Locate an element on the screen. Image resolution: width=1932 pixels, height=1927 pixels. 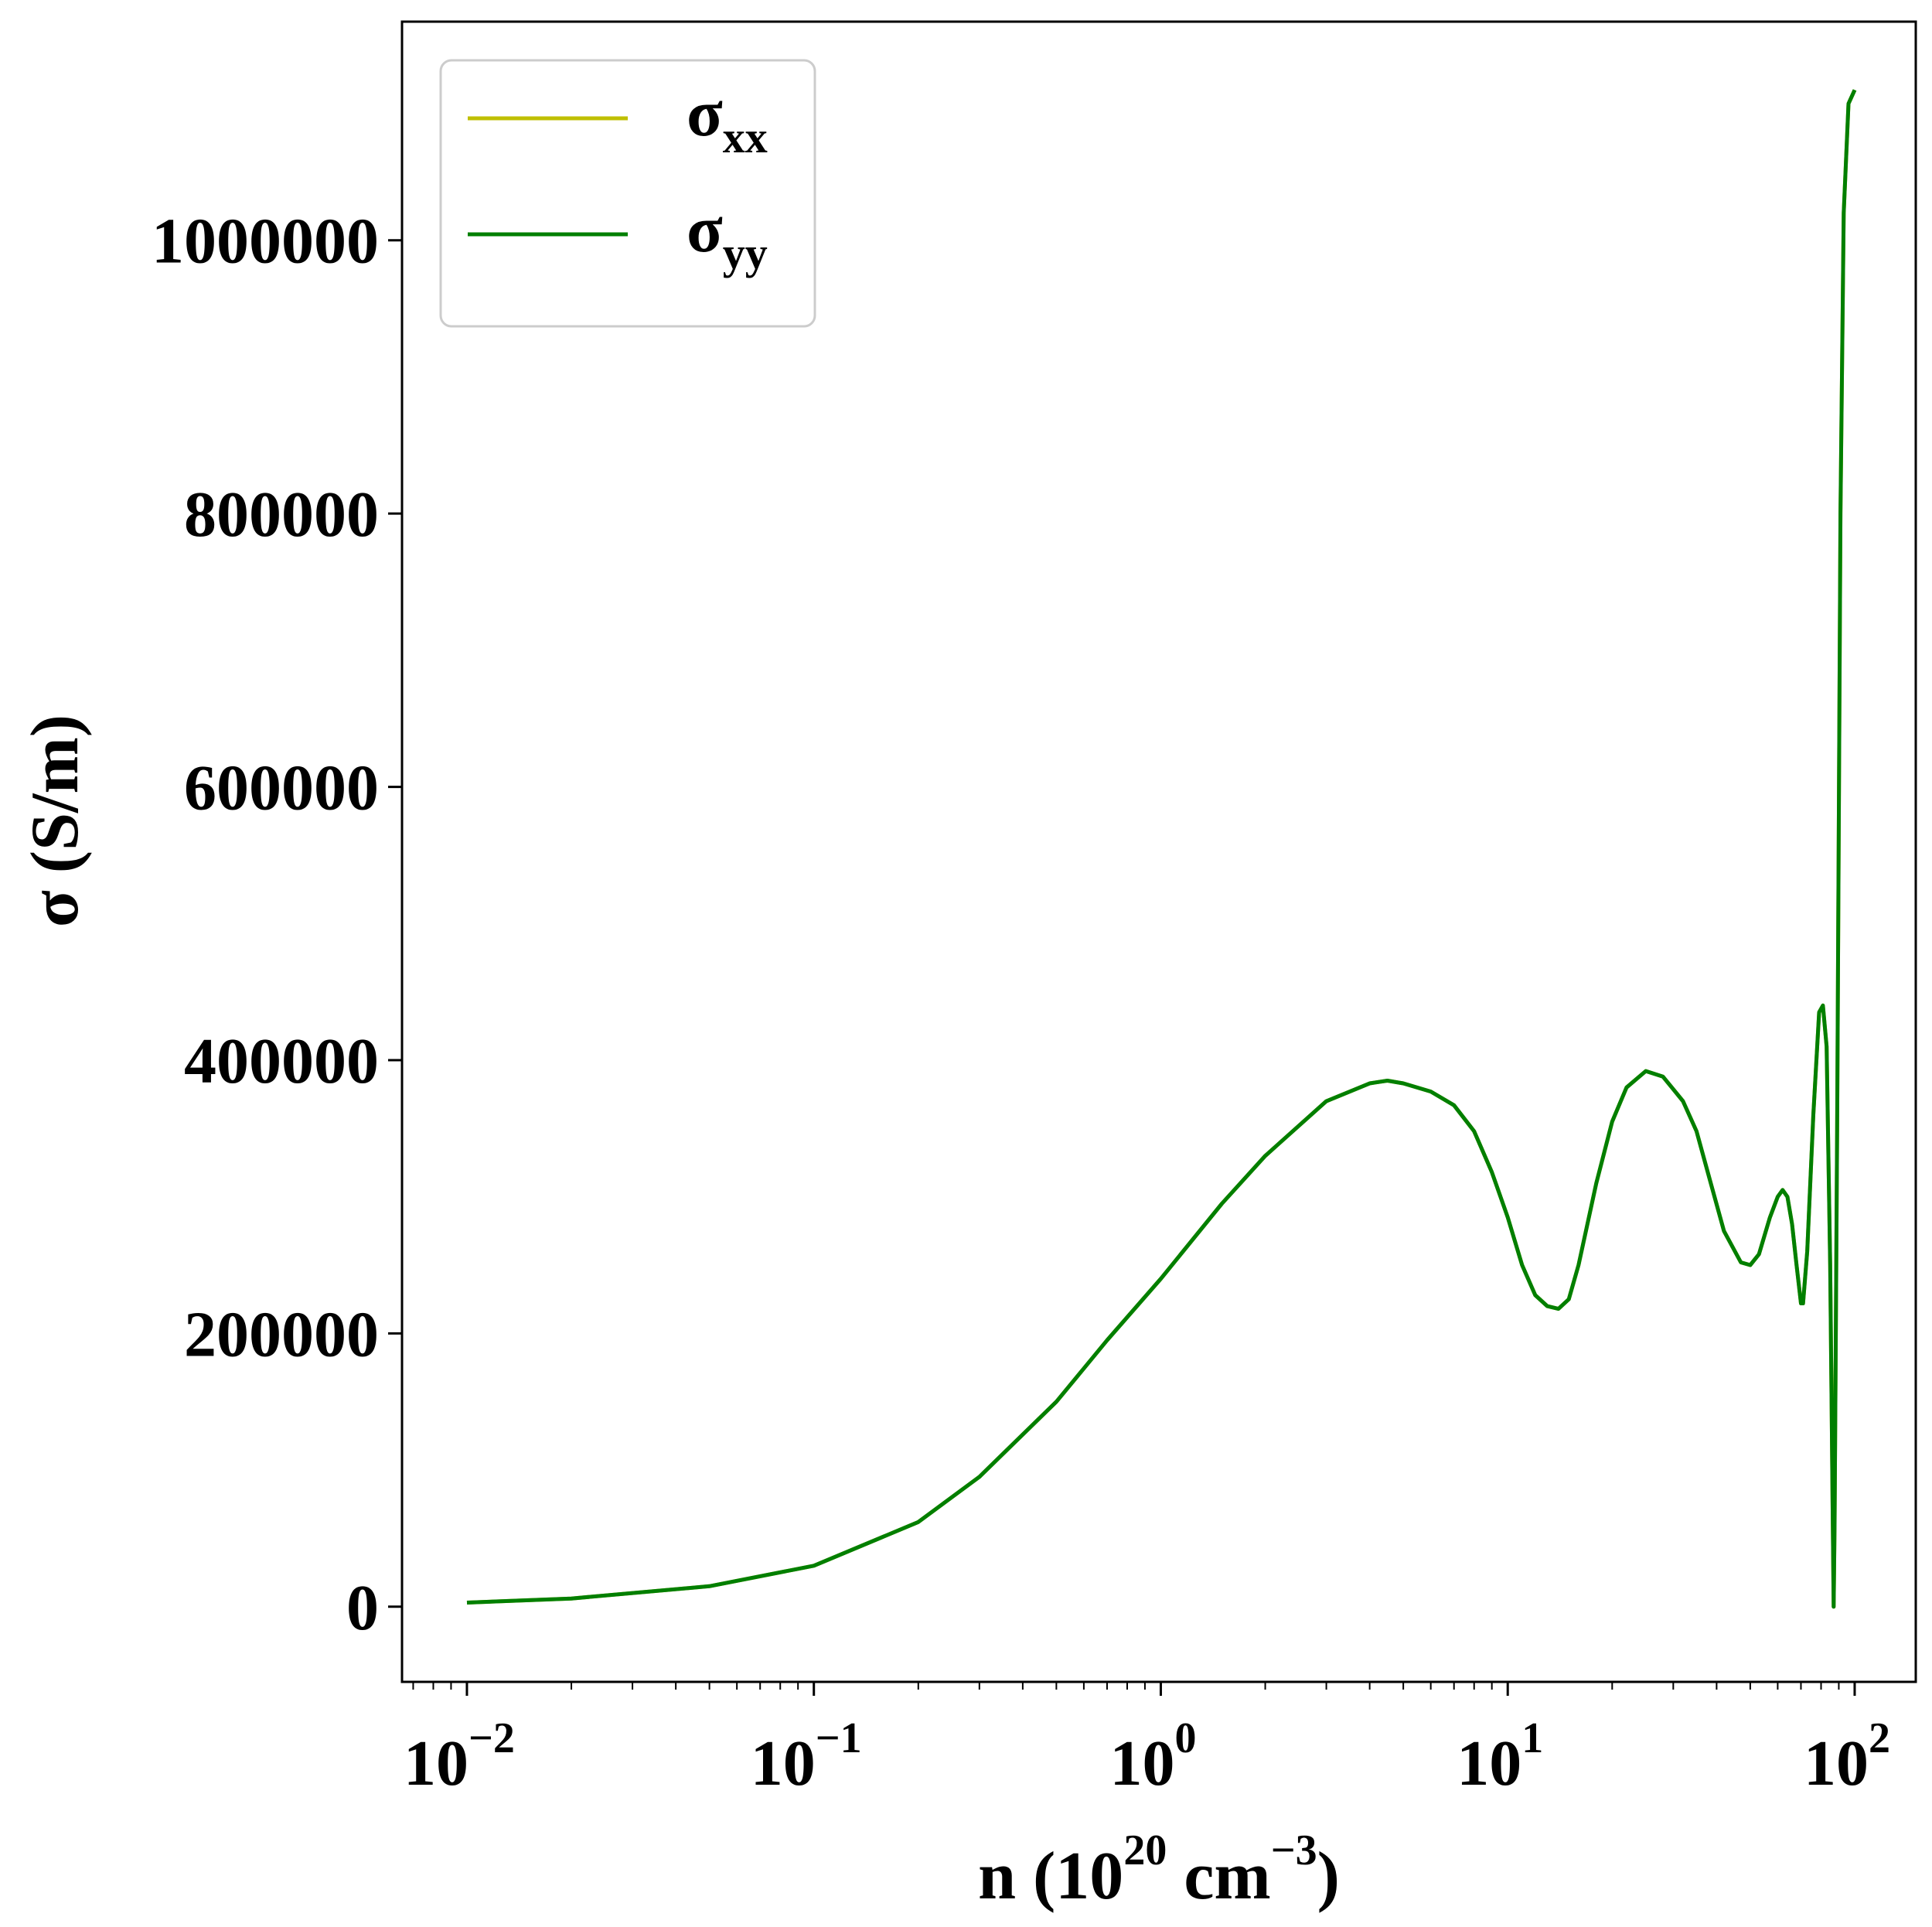
legend: σxx σyy is located at coordinates (627, 193).